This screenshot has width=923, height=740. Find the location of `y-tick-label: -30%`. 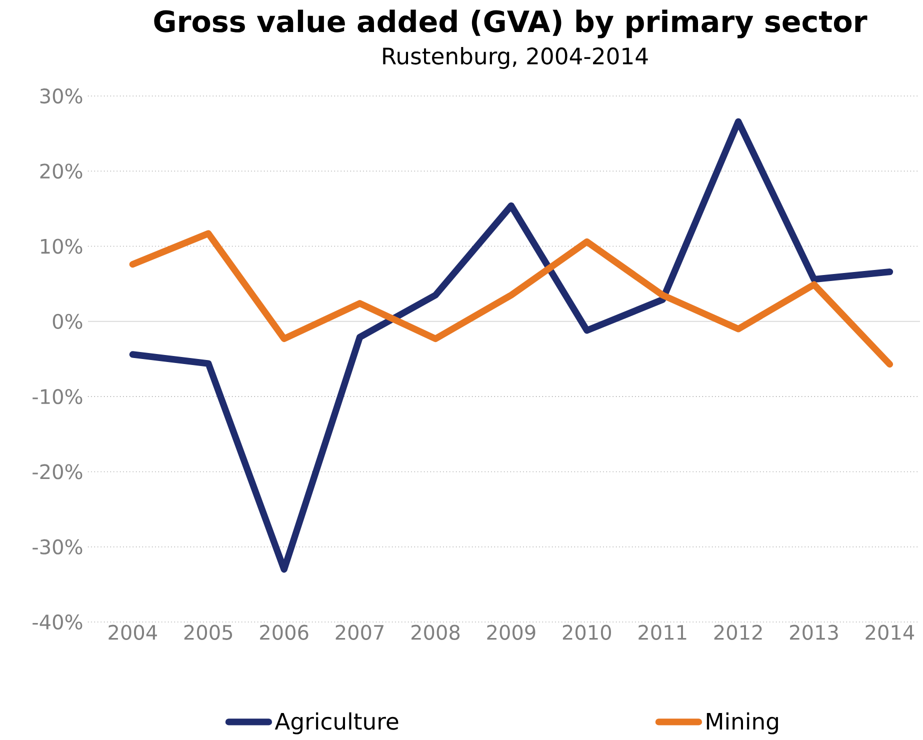

y-tick-label: -30% is located at coordinates (57, 546).